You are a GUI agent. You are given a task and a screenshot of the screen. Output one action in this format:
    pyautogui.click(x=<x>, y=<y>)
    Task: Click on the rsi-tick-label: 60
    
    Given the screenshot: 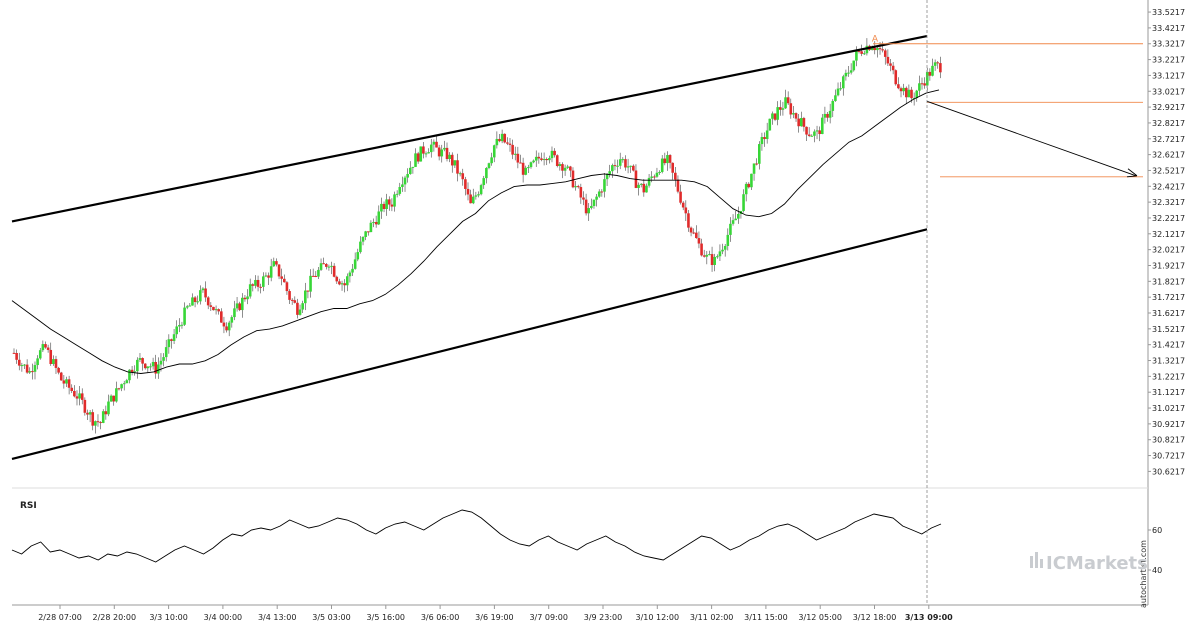 What is the action you would take?
    pyautogui.click(x=1157, y=530)
    